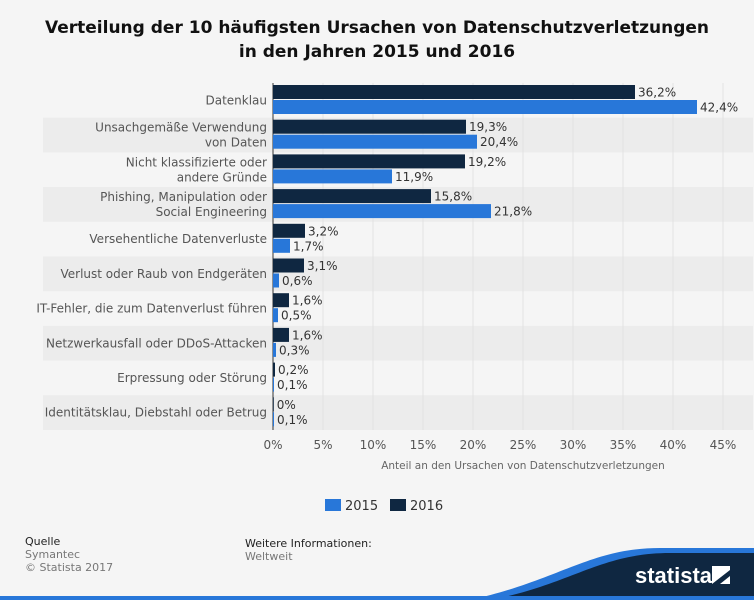 The height and width of the screenshot is (600, 754). What do you see at coordinates (183, 197) in the screenshot?
I see `category-label: Phishing, Manipulation oder` at bounding box center [183, 197].